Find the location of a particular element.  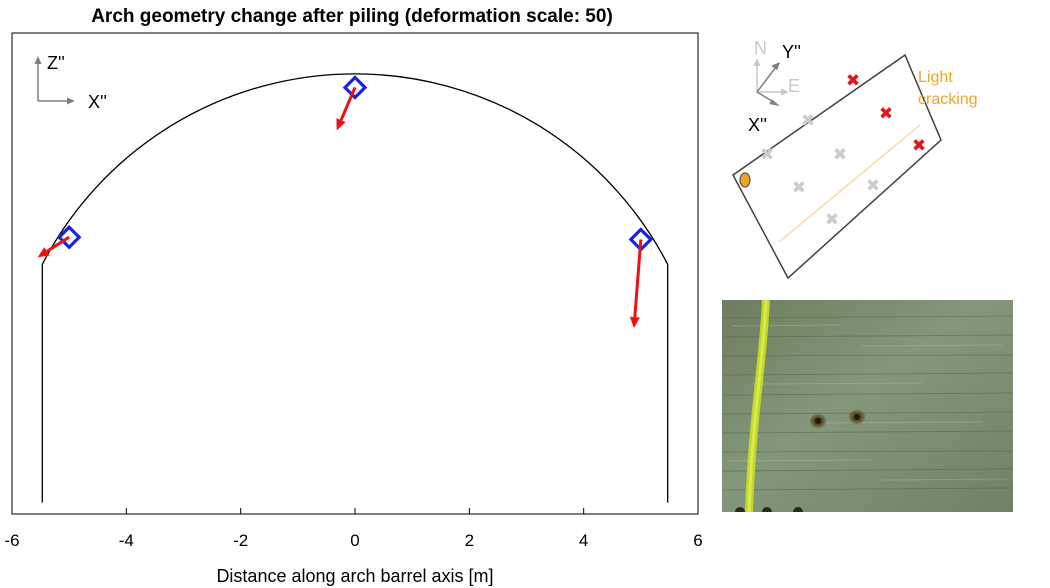

x-tick-label: 4 is located at coordinates (583, 540).